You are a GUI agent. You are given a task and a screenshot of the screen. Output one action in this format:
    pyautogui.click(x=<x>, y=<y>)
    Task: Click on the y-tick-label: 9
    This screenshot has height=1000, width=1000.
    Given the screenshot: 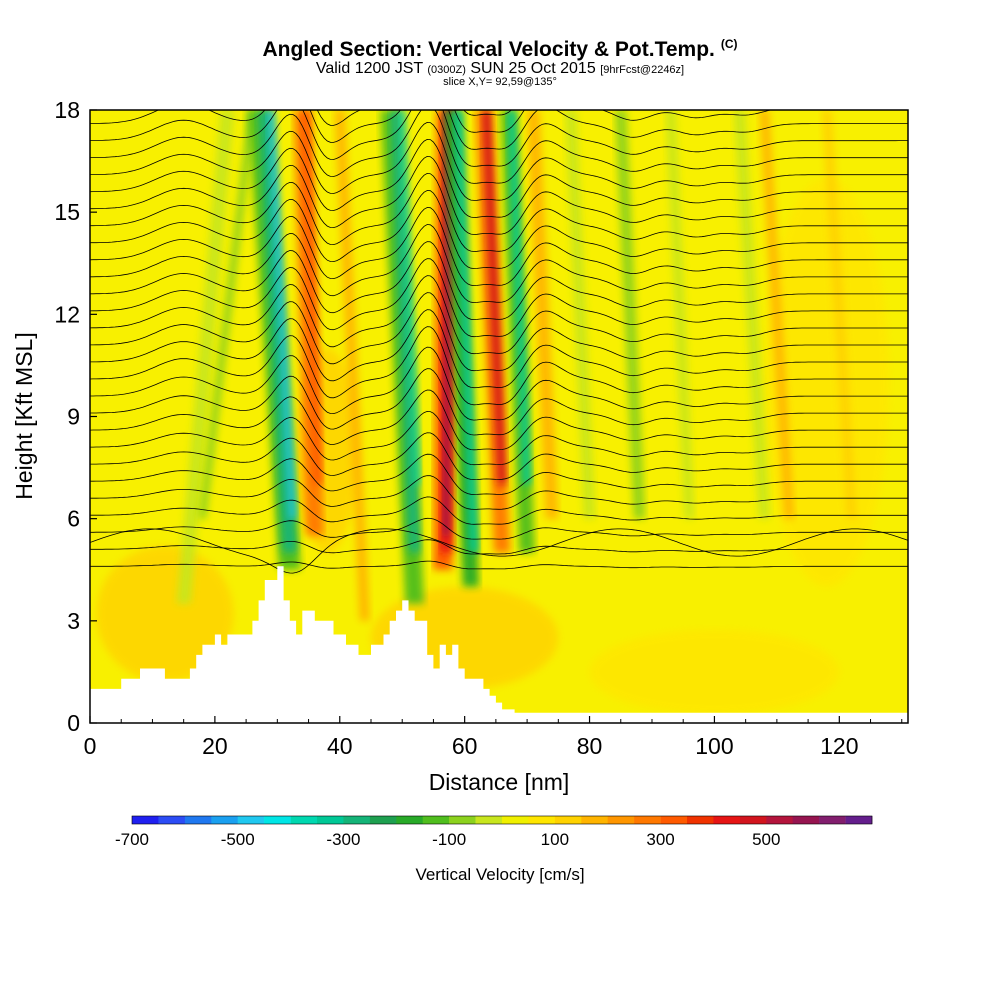 What is the action you would take?
    pyautogui.click(x=73, y=417)
    